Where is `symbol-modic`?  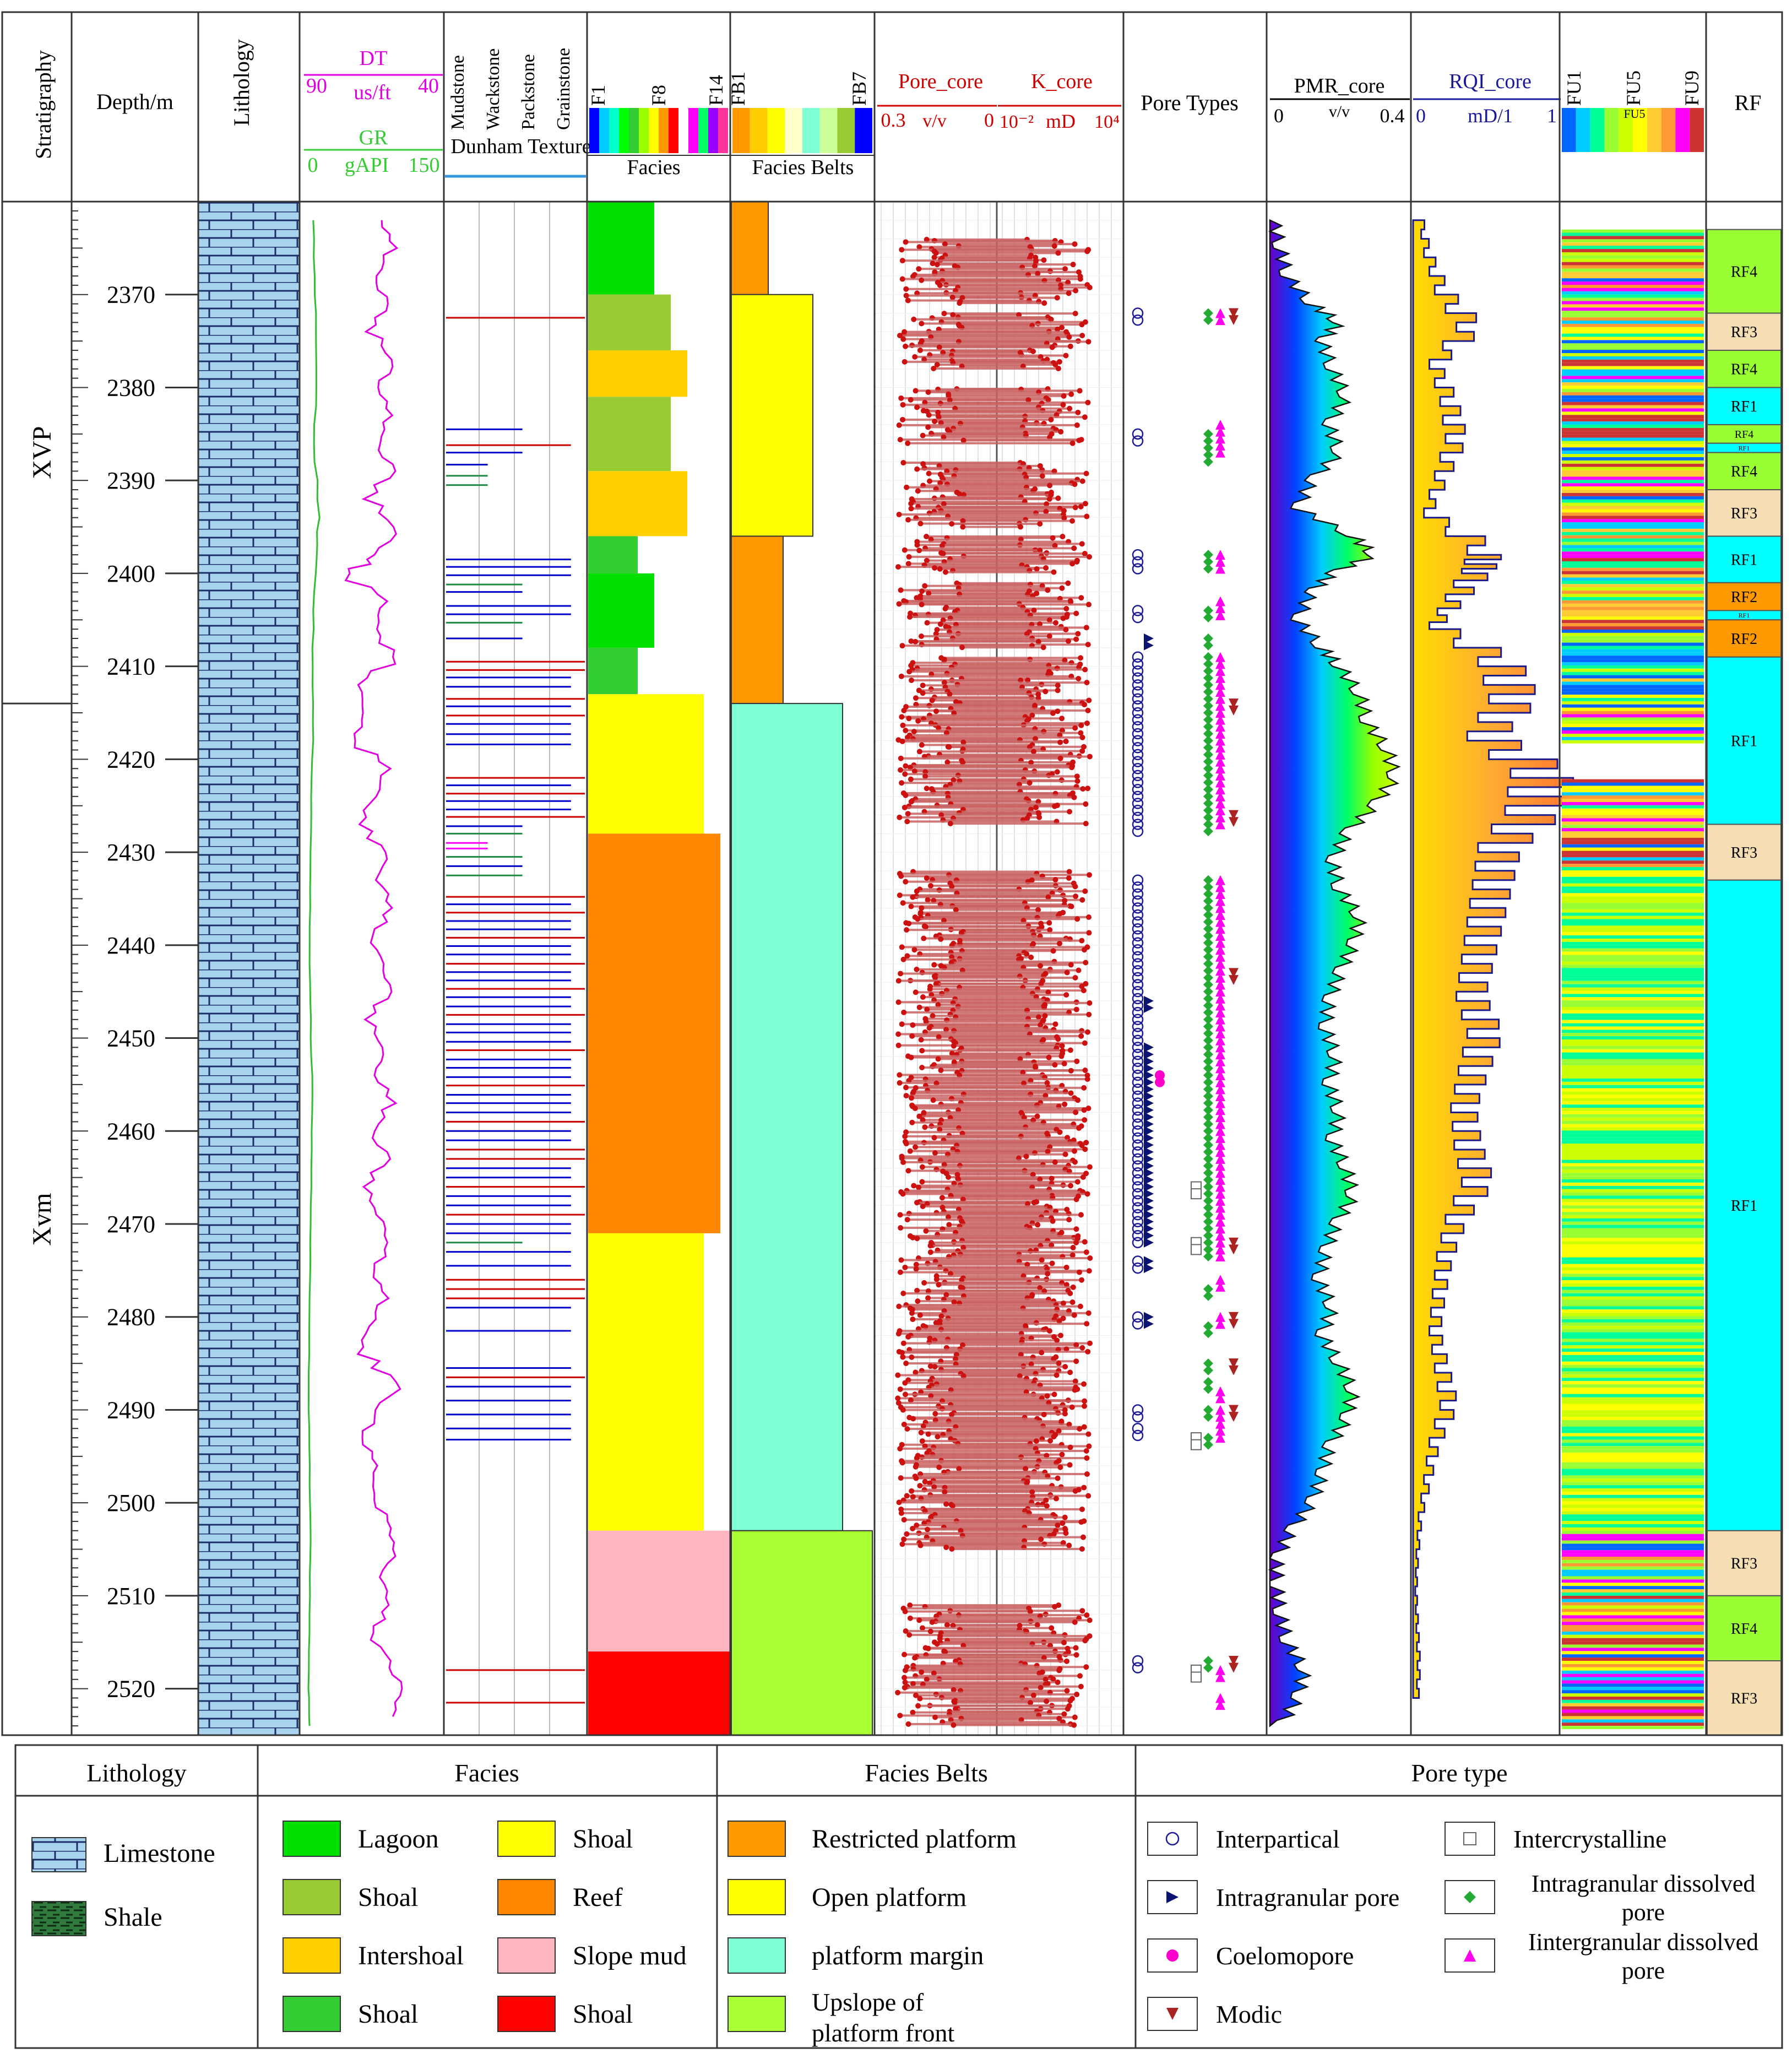
symbol-modic is located at coordinates (1234, 822).